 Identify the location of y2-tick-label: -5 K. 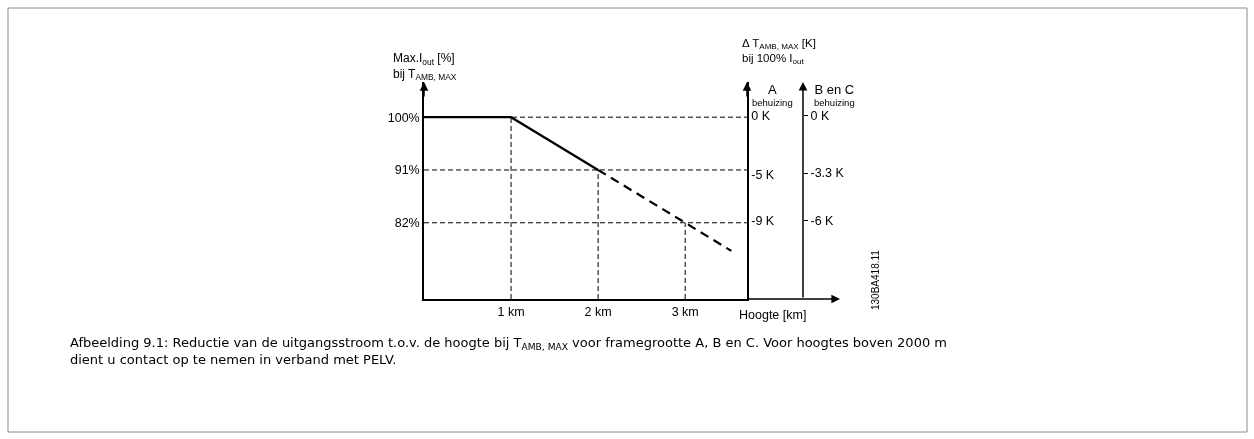
(763, 174).